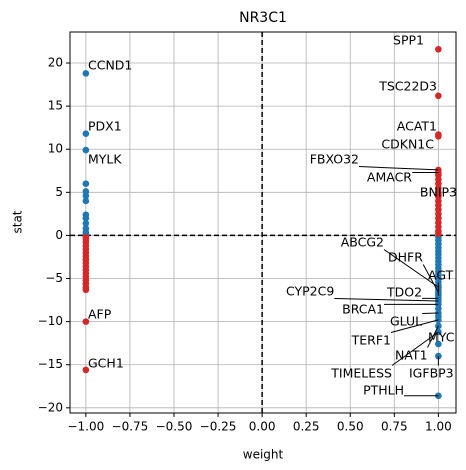  What do you see at coordinates (406, 321) in the screenshot?
I see `point-label: GLUL` at bounding box center [406, 321].